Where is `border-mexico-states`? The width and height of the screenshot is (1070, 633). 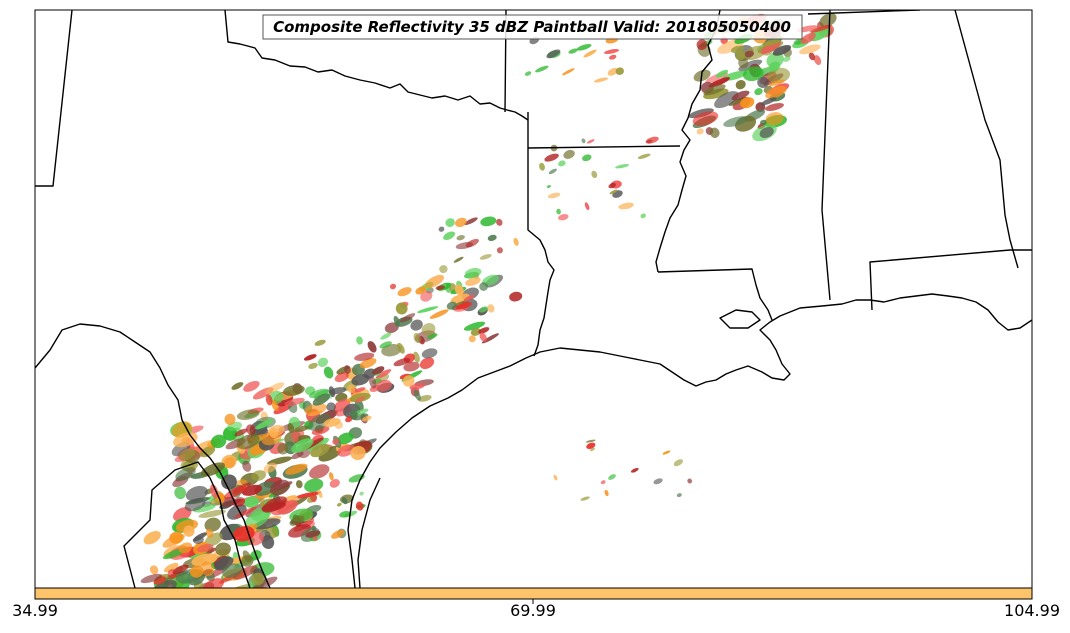
border-mexico-states is located at coordinates (187, 524).